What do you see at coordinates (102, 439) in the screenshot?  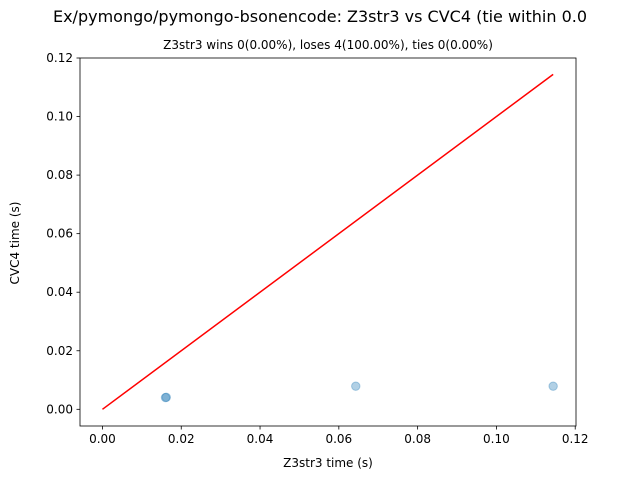 I see `x-tick-label: 0.00` at bounding box center [102, 439].